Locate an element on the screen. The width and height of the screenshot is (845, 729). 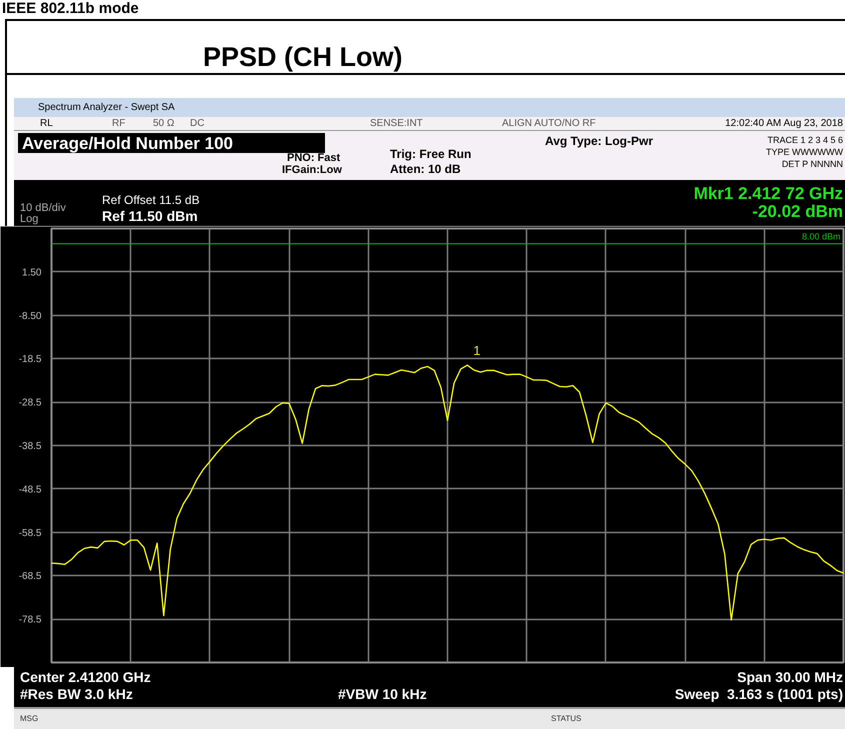
text: Avg Type: Log-Pwr is located at coordinates (599, 141).